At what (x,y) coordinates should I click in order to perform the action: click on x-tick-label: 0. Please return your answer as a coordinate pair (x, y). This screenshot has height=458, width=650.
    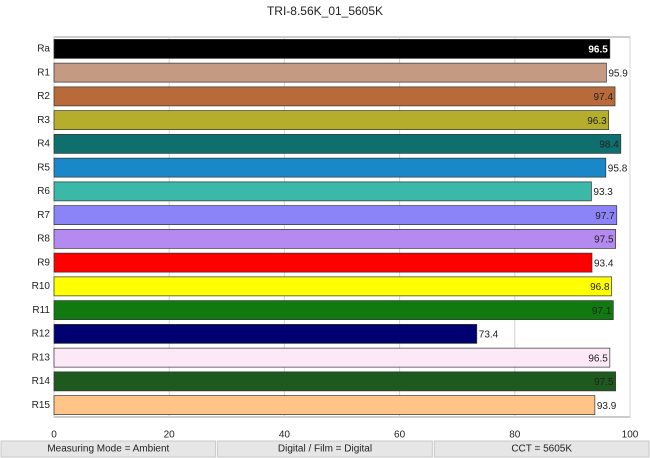
    Looking at the image, I should click on (54, 435).